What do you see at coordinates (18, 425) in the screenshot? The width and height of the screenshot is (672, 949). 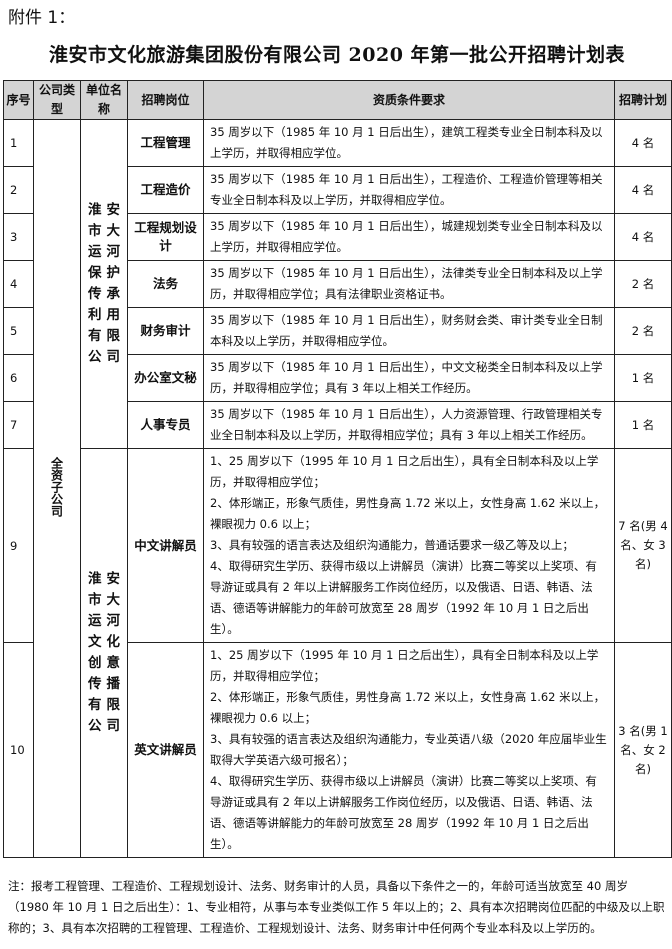 I see `row-no: 7` at bounding box center [18, 425].